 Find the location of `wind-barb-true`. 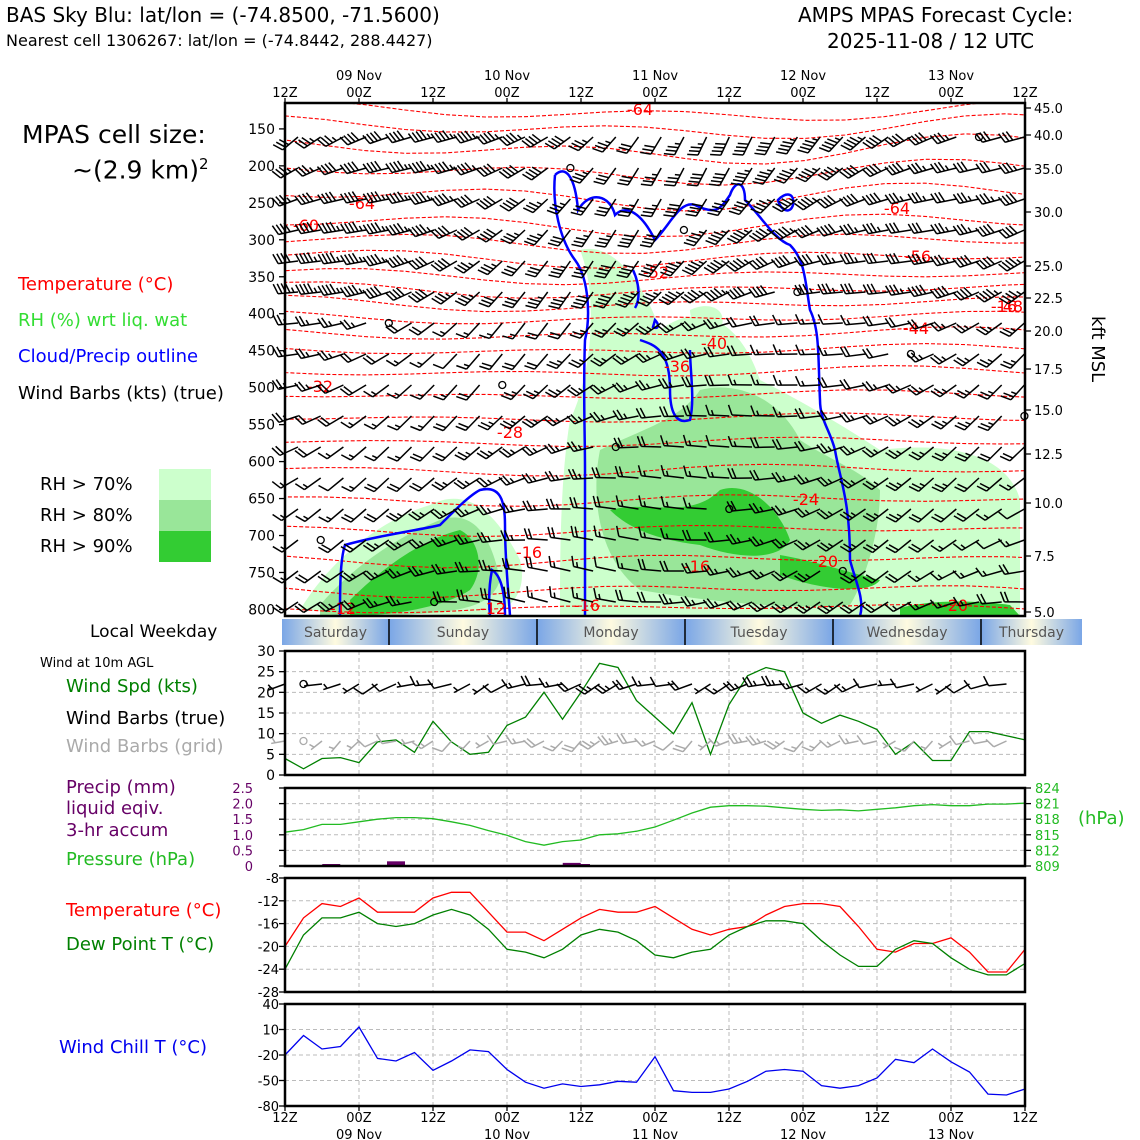

wind-barb-true is located at coordinates (994, 681).